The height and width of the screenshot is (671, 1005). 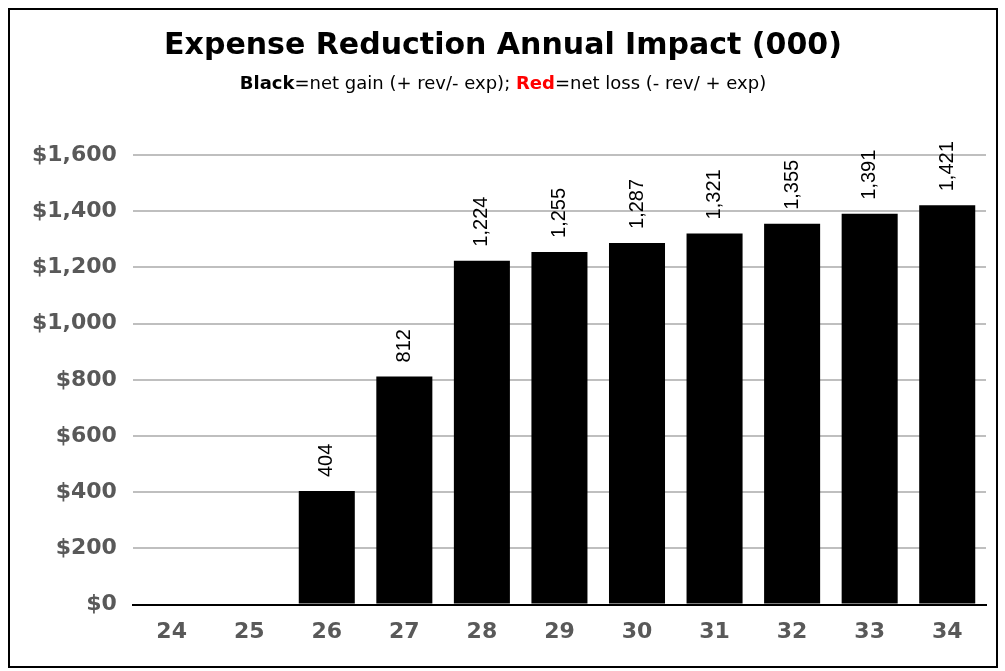 I want to click on chart-title: Expense Reduction Annual Impact (000), so click(x=503, y=43).